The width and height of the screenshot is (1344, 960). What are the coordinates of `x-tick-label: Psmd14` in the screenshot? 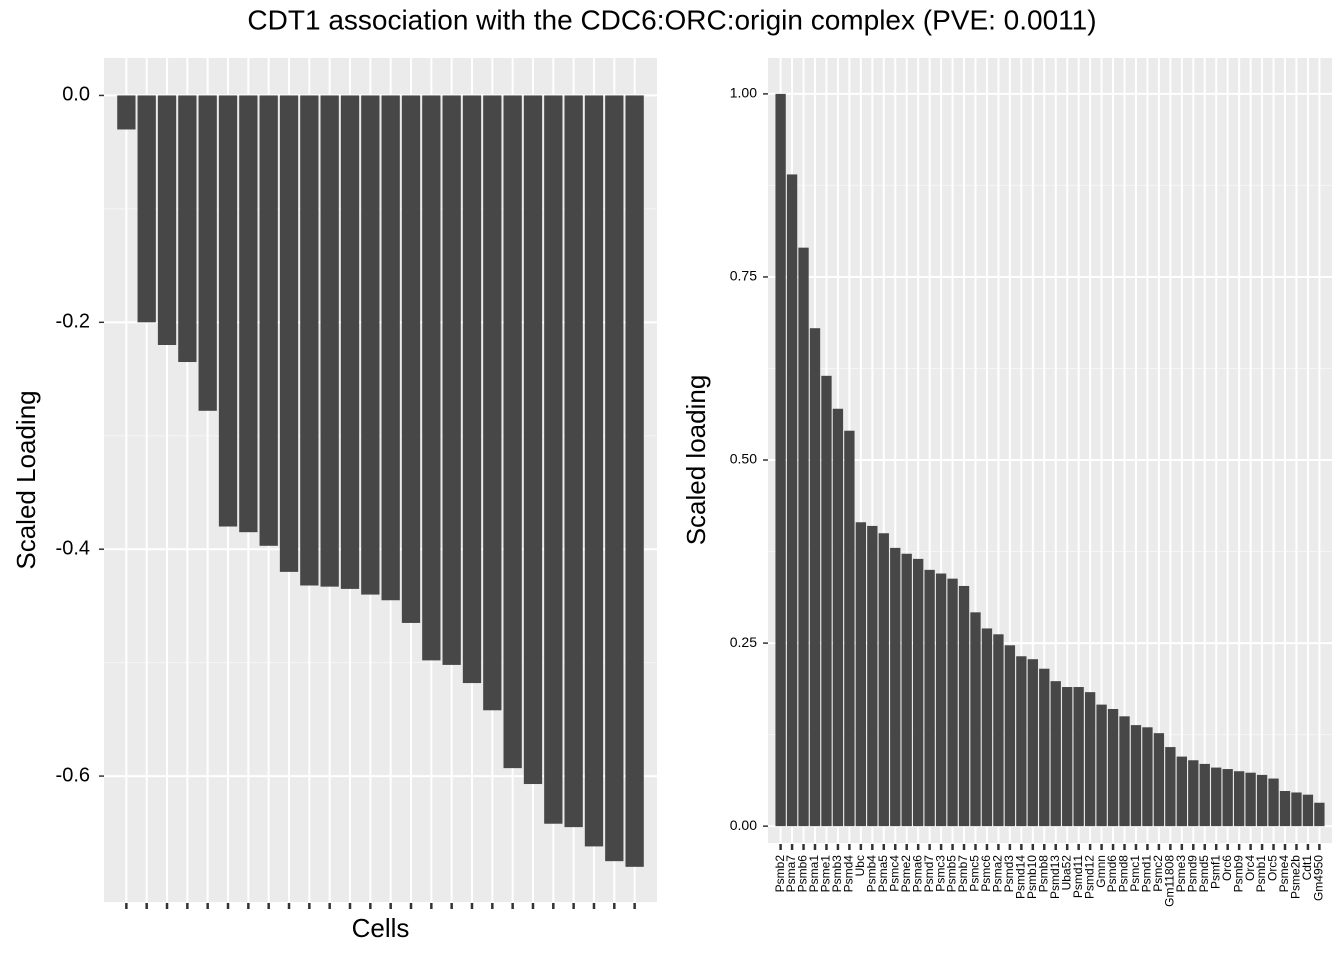 It's located at (1021, 877).